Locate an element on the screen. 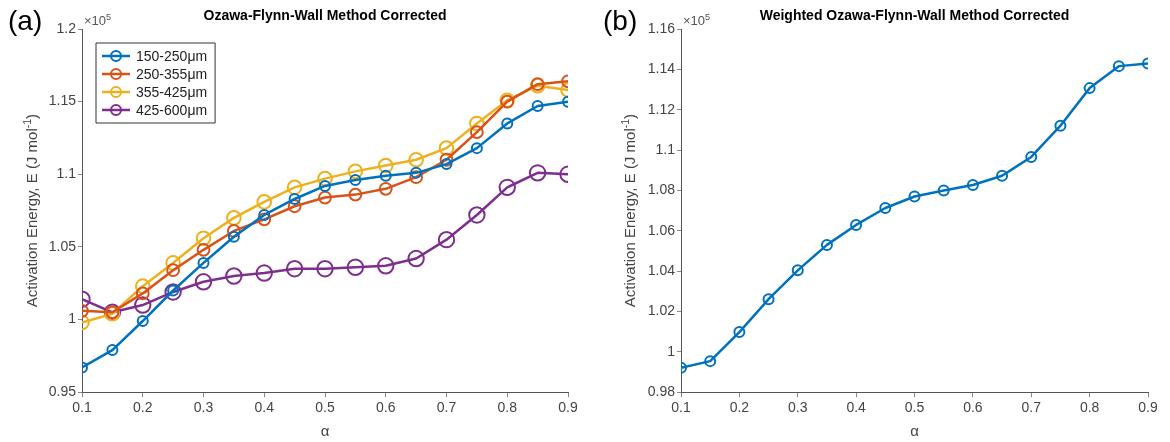 The image size is (1170, 442). legend-label: 150-250μm is located at coordinates (172, 55).